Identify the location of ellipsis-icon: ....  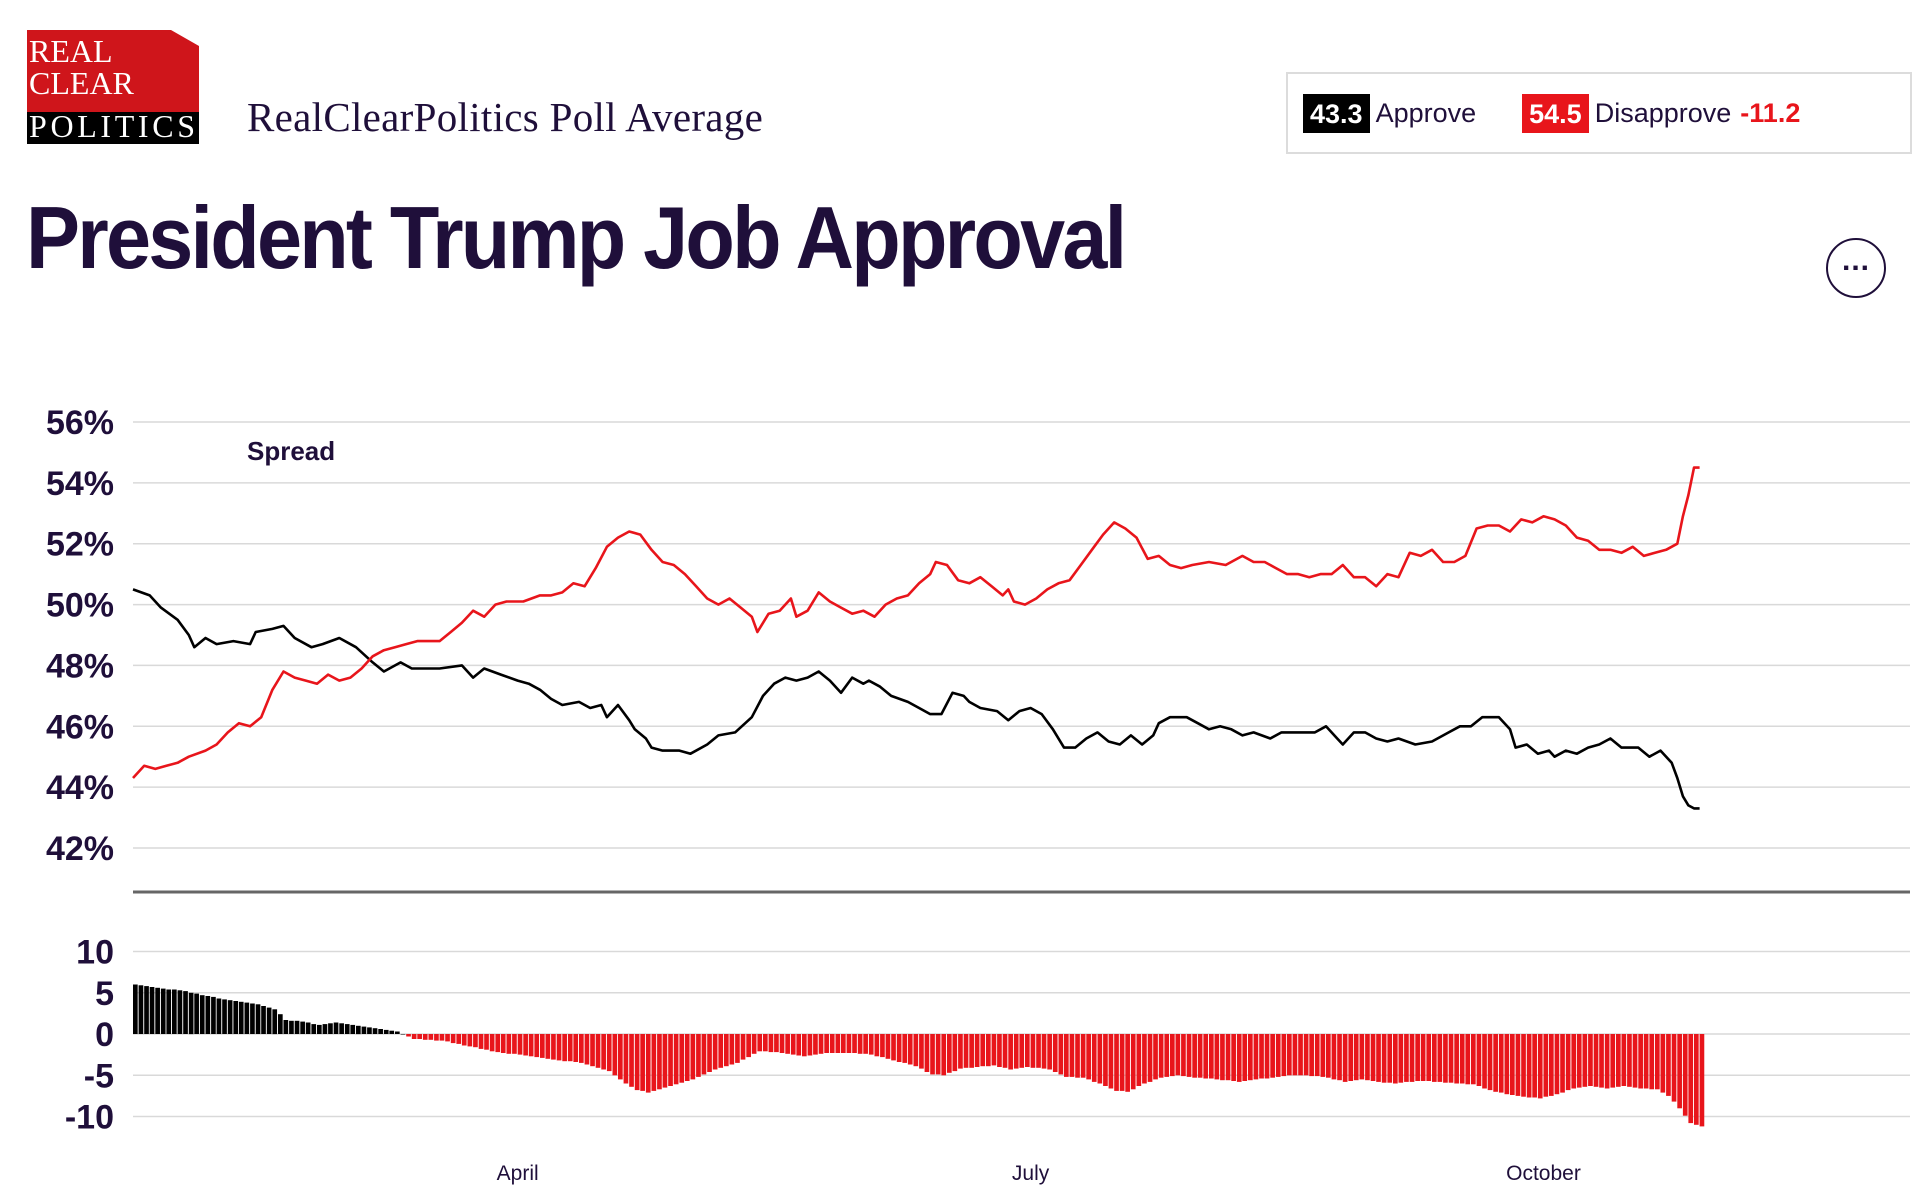
(1855, 260).